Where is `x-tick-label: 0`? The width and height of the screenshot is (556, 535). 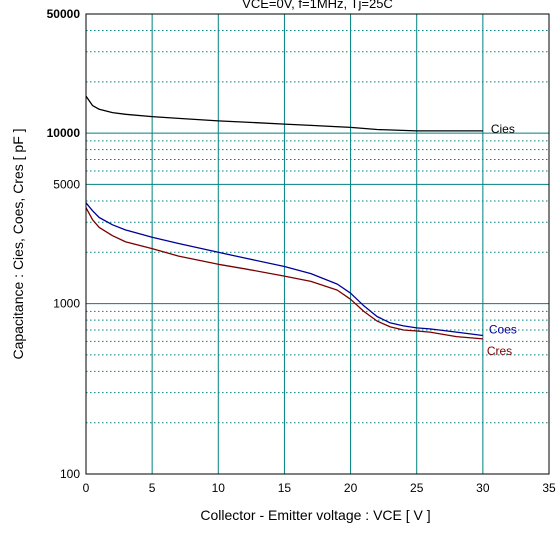 x-tick-label: 0 is located at coordinates (86, 488).